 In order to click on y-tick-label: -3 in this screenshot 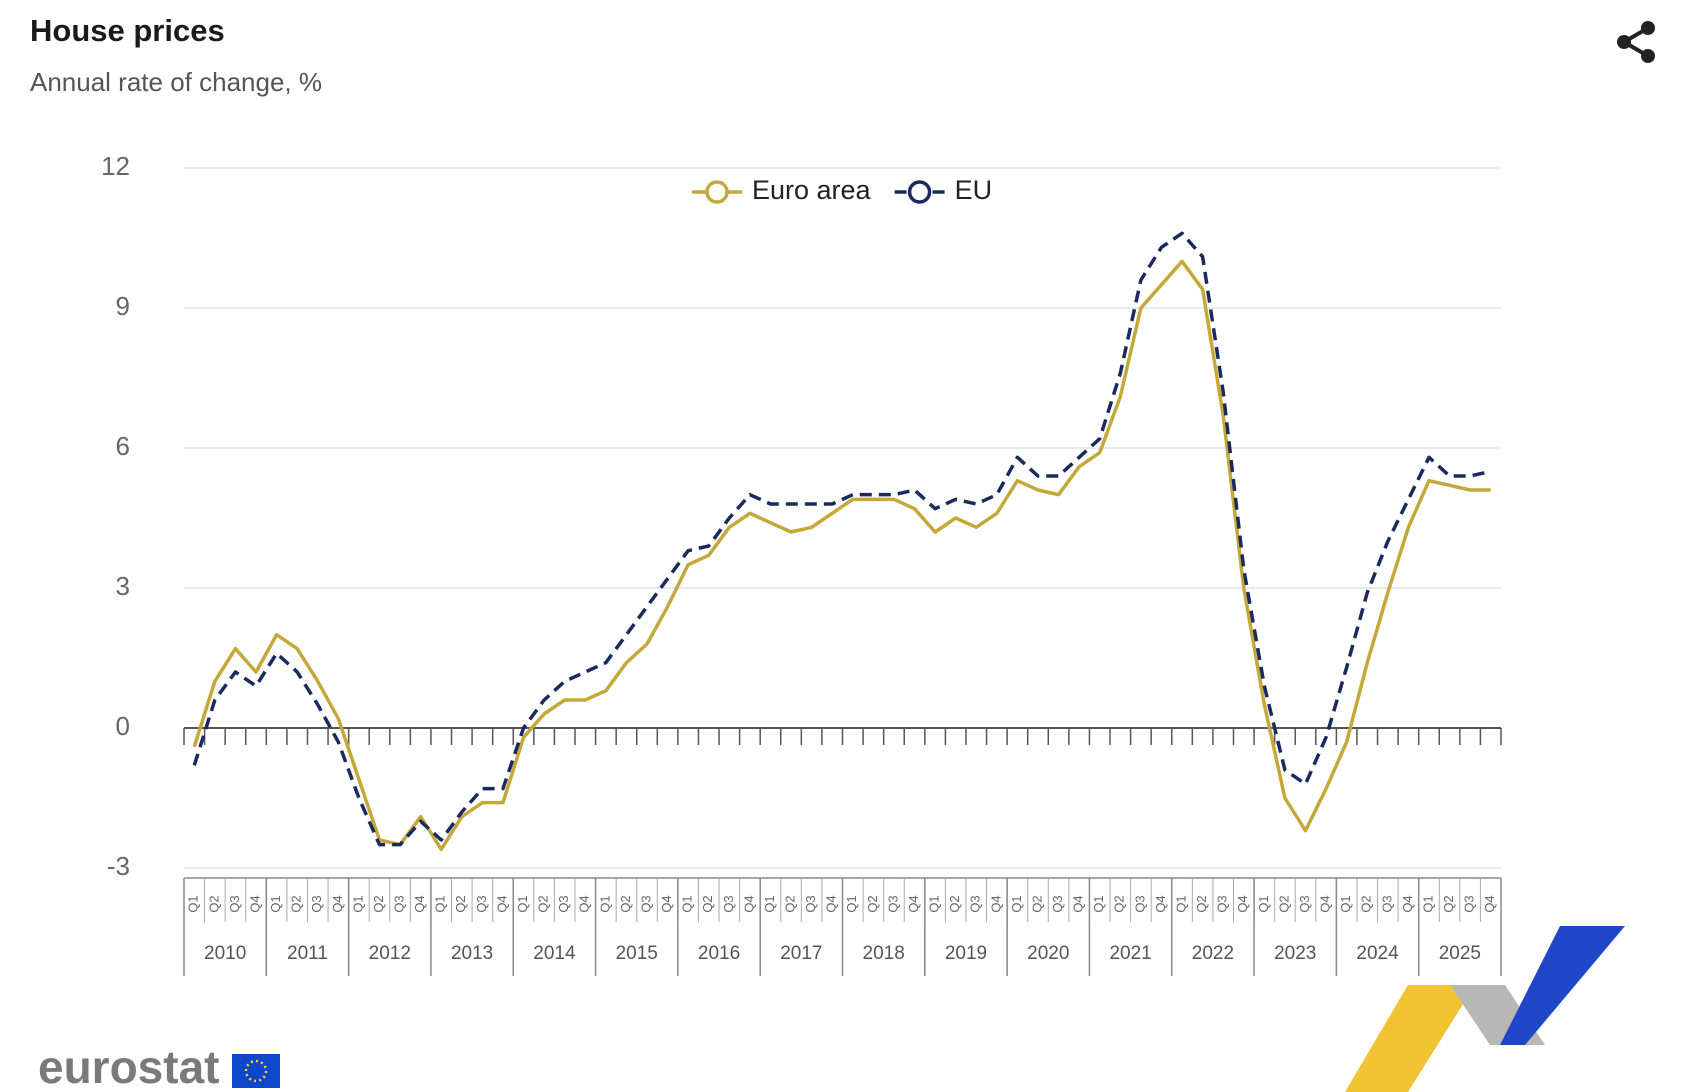, I will do `click(118, 866)`.